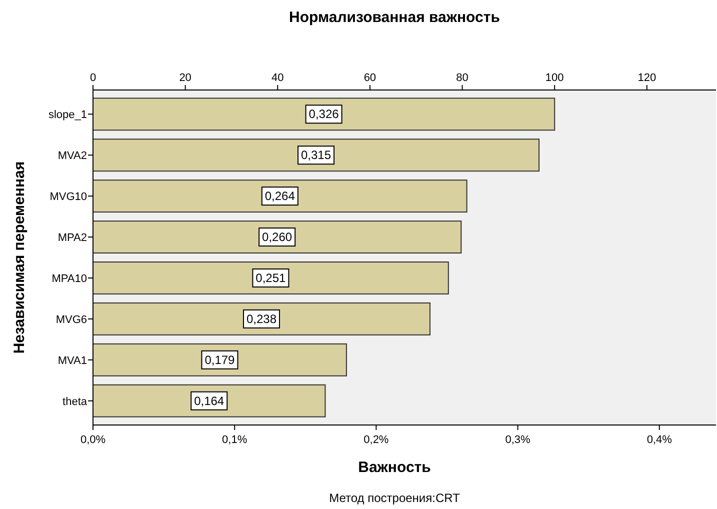 The height and width of the screenshot is (509, 717). I want to click on y-tick-label: MVG6, so click(71, 320).